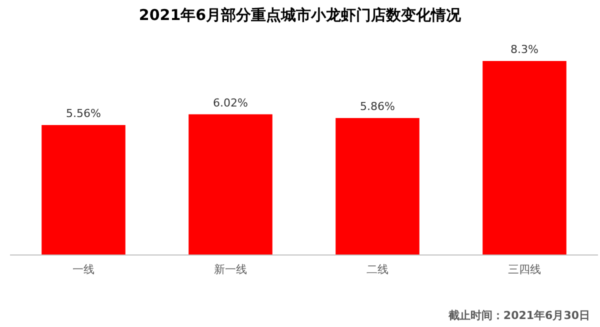 This screenshot has height=327, width=600. Describe the element at coordinates (524, 49) in the screenshot. I see `data-label: 8.3%` at that location.